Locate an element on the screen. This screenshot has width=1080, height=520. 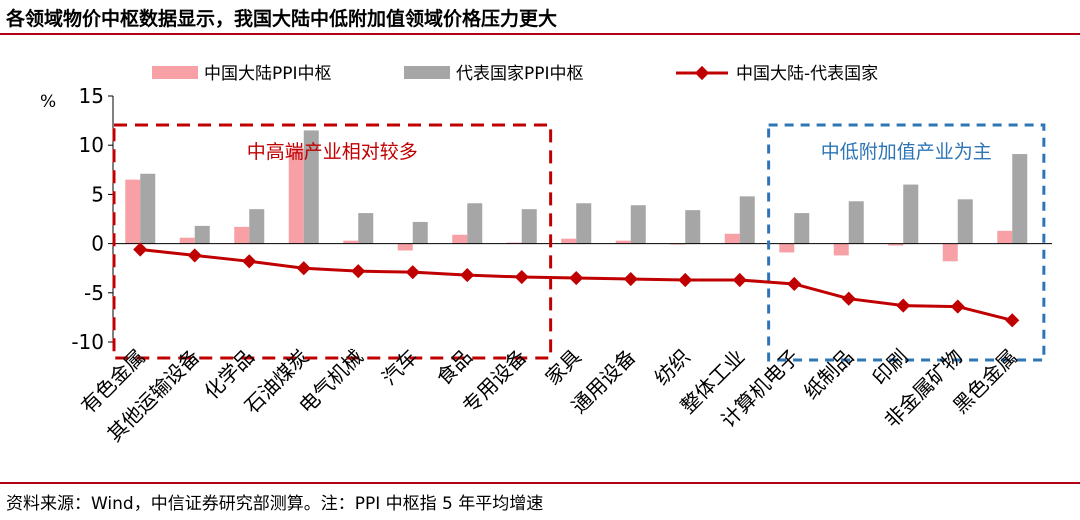
difference-line is located at coordinates (576, 285).